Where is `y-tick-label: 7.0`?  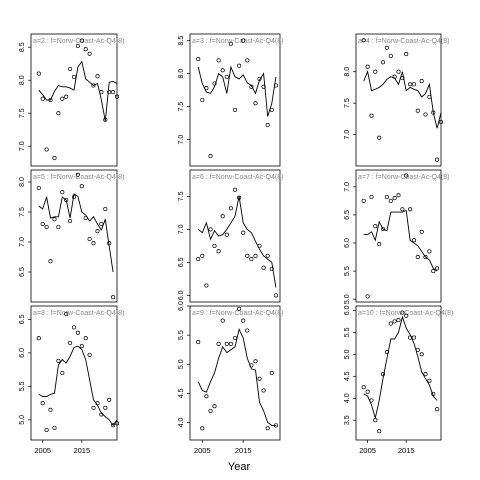
y-tick-label: 7.0 is located at coordinates (181, 229).